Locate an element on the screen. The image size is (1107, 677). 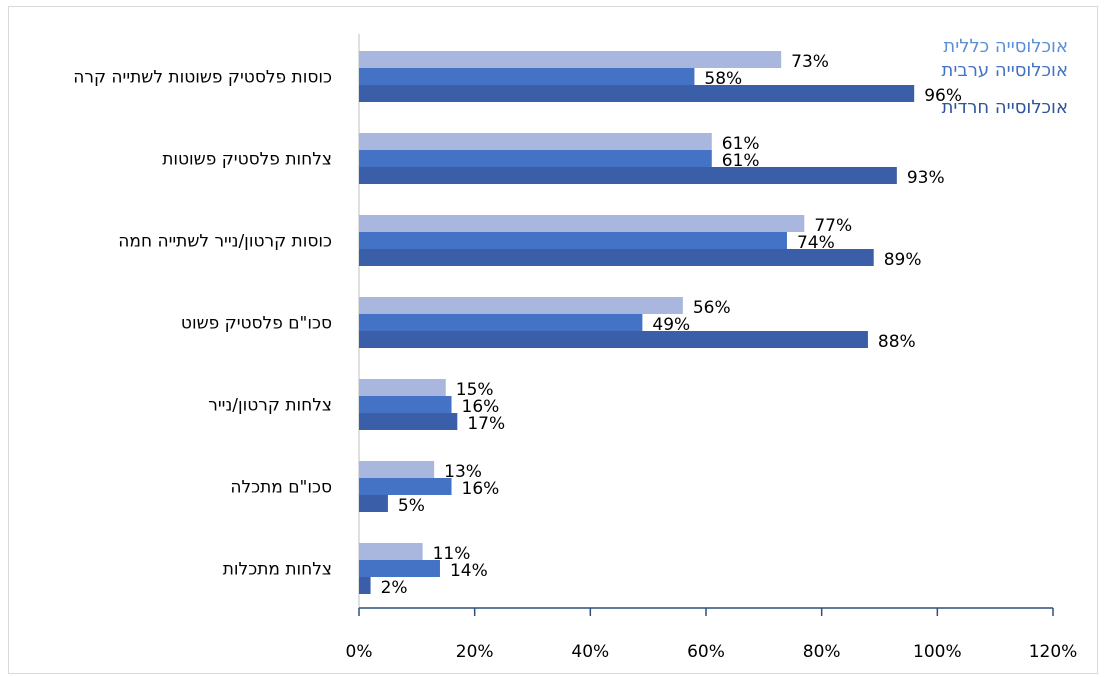
category-label: סכו"ם פלסטיק פשוט is located at coordinates (256, 324).